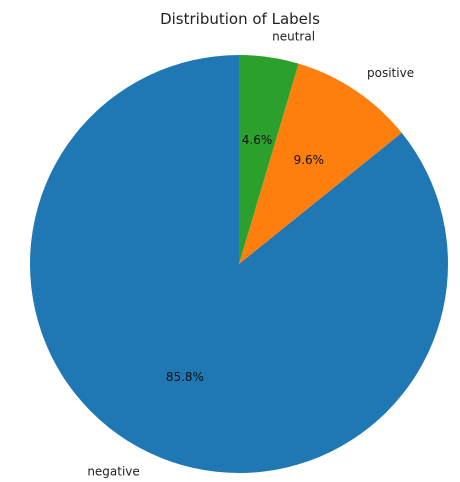  What do you see at coordinates (293, 37) in the screenshot?
I see `slice-label-neutral: neutral` at bounding box center [293, 37].